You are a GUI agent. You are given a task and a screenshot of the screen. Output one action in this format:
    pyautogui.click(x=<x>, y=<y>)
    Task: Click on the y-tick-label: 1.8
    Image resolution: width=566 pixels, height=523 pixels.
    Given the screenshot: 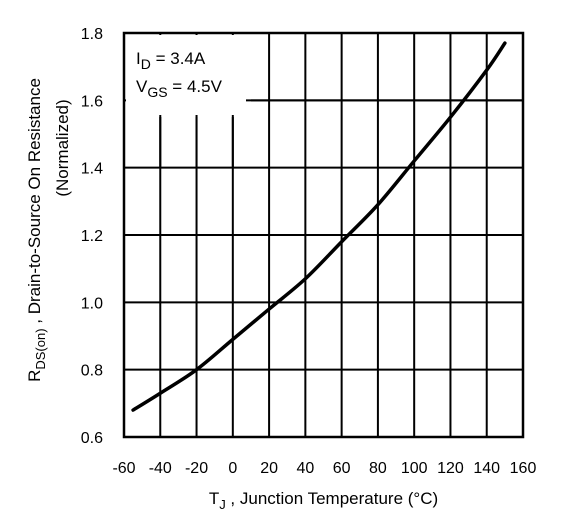 What is the action you would take?
    pyautogui.click(x=92, y=34)
    